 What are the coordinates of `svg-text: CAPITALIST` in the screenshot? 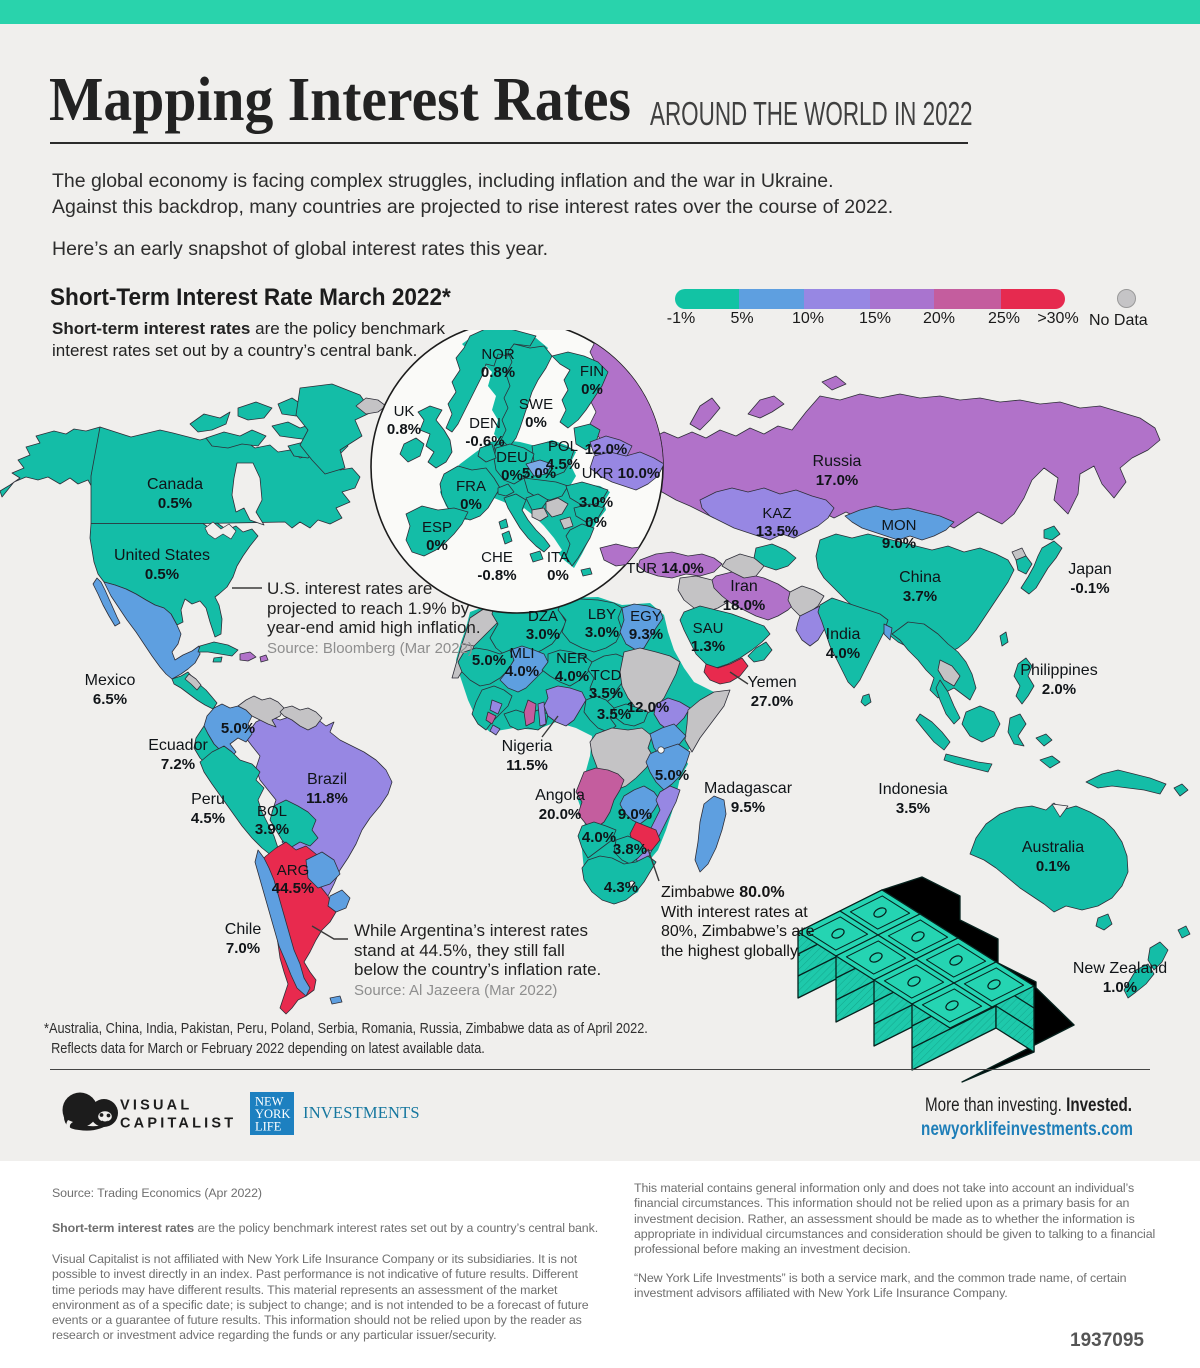 It's located at (178, 1124).